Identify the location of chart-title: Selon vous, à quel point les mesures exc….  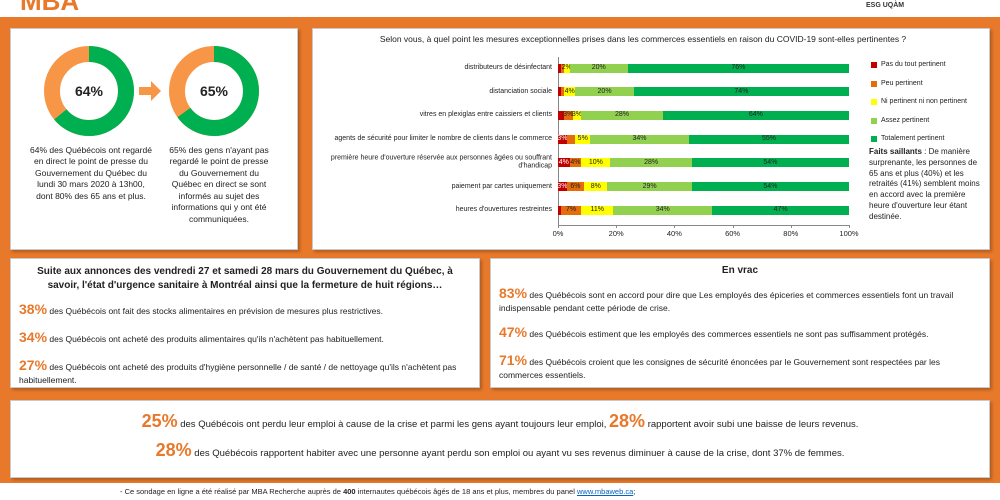
(643, 39).